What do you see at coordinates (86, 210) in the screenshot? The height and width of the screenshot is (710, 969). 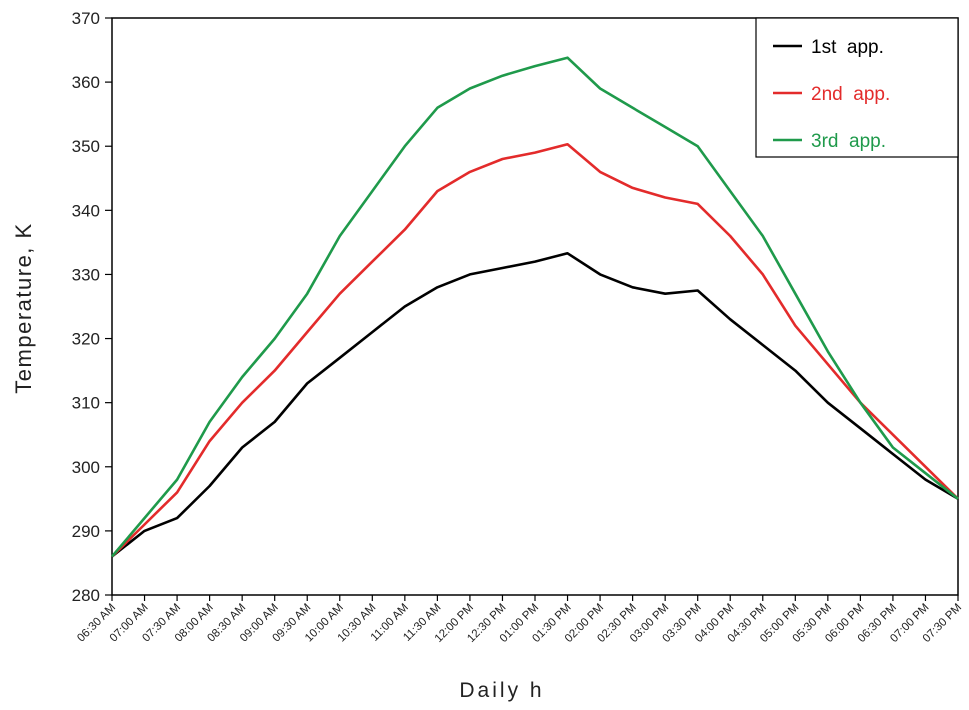 I see `y-tick-label: 340` at bounding box center [86, 210].